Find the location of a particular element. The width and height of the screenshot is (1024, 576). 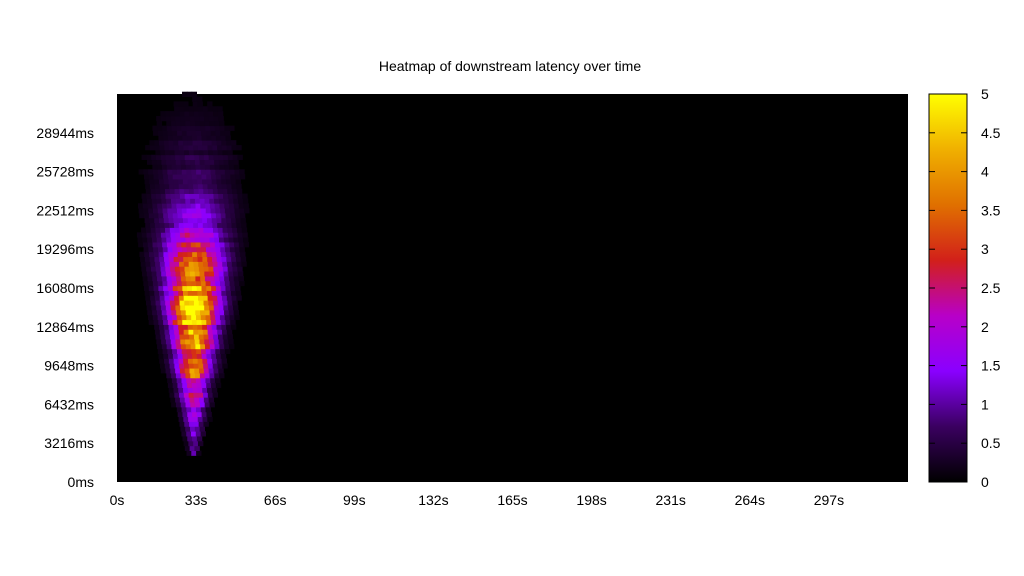

colorbar: 0 0.5 1 1.5 2 2.5 3 3.5 4 4.5 5 is located at coordinates (964, 288).